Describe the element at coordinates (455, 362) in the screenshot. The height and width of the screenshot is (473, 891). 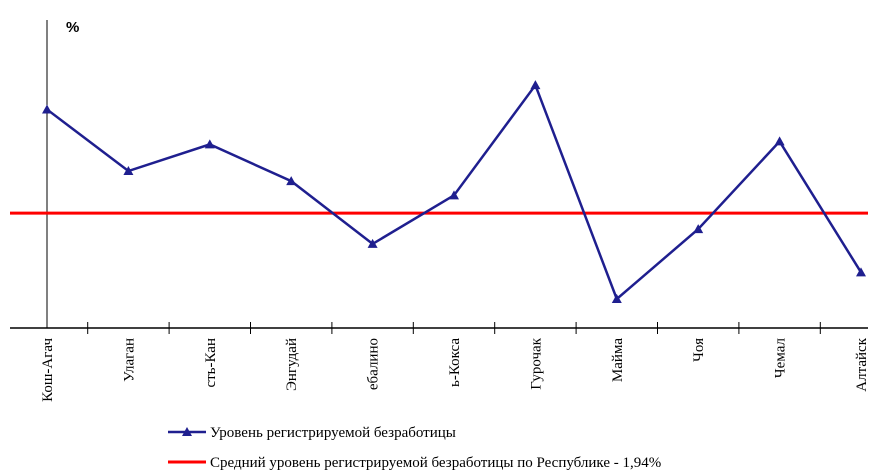
I see `x-tick-label: ь-Кокса` at that location.